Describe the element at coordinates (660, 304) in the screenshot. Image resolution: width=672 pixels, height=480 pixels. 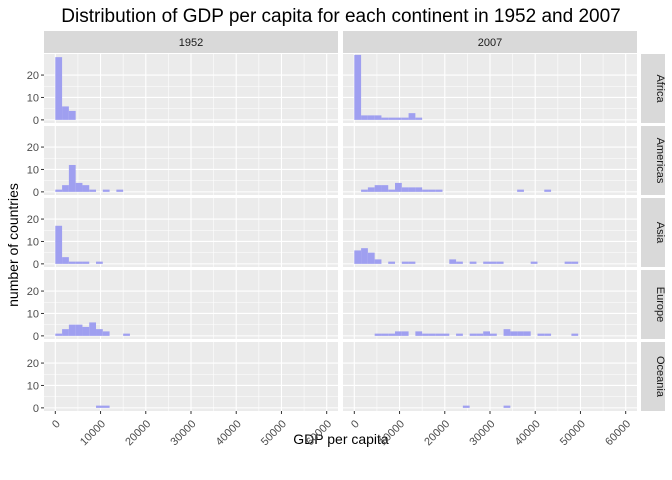
I see `strip-label-europe: Europe` at that location.